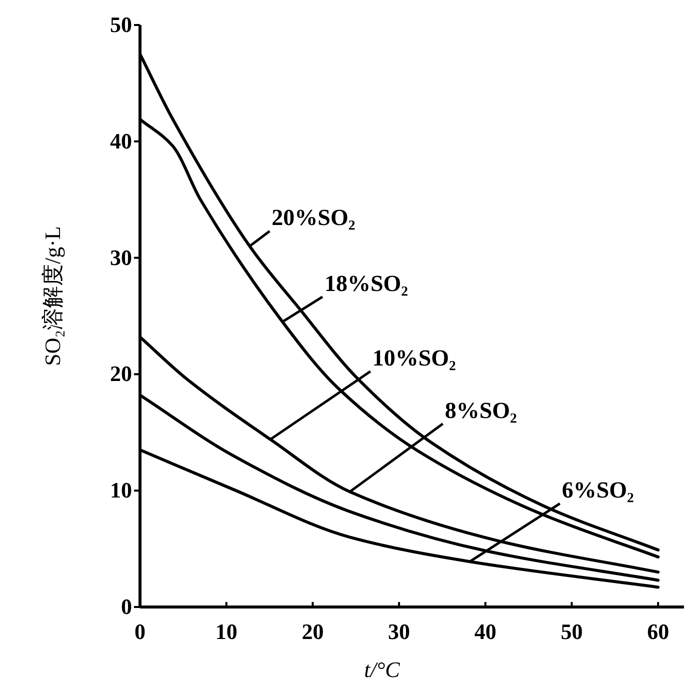 The height and width of the screenshot is (697, 694). What do you see at coordinates (382, 669) in the screenshot?
I see `x-axis-title: t/°C` at bounding box center [382, 669].